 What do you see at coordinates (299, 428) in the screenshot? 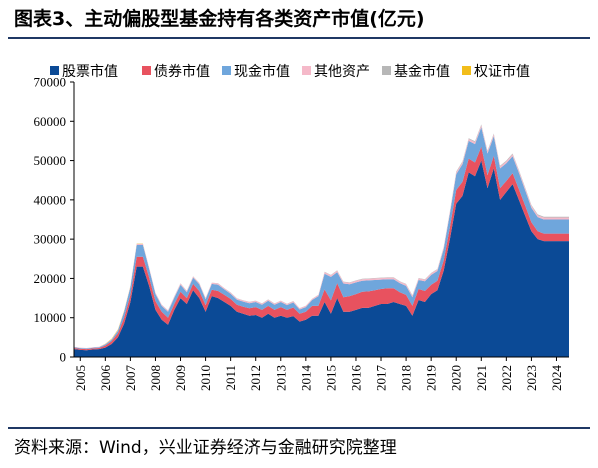
I see `bottom-rule` at bounding box center [299, 428].